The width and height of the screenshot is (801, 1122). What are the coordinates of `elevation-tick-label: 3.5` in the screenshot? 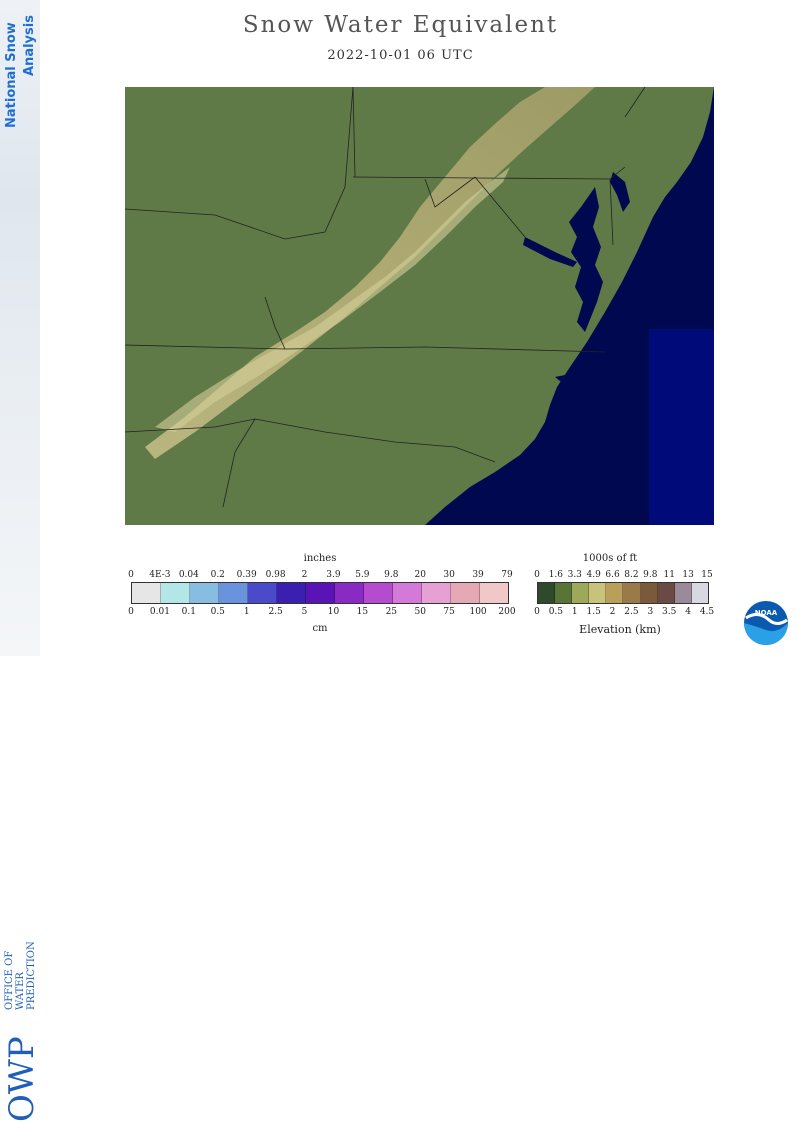 It's located at (669, 612).